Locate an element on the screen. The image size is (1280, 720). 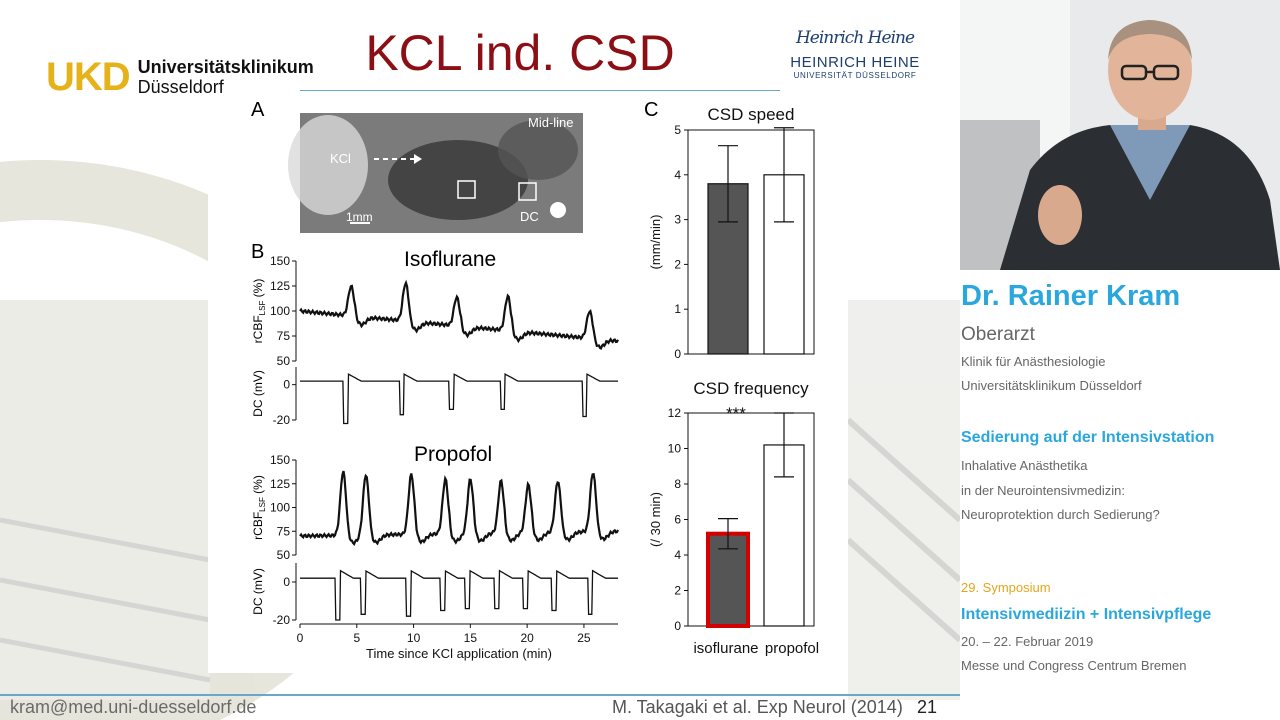
speaker-video-feed is located at coordinates (1120, 135).